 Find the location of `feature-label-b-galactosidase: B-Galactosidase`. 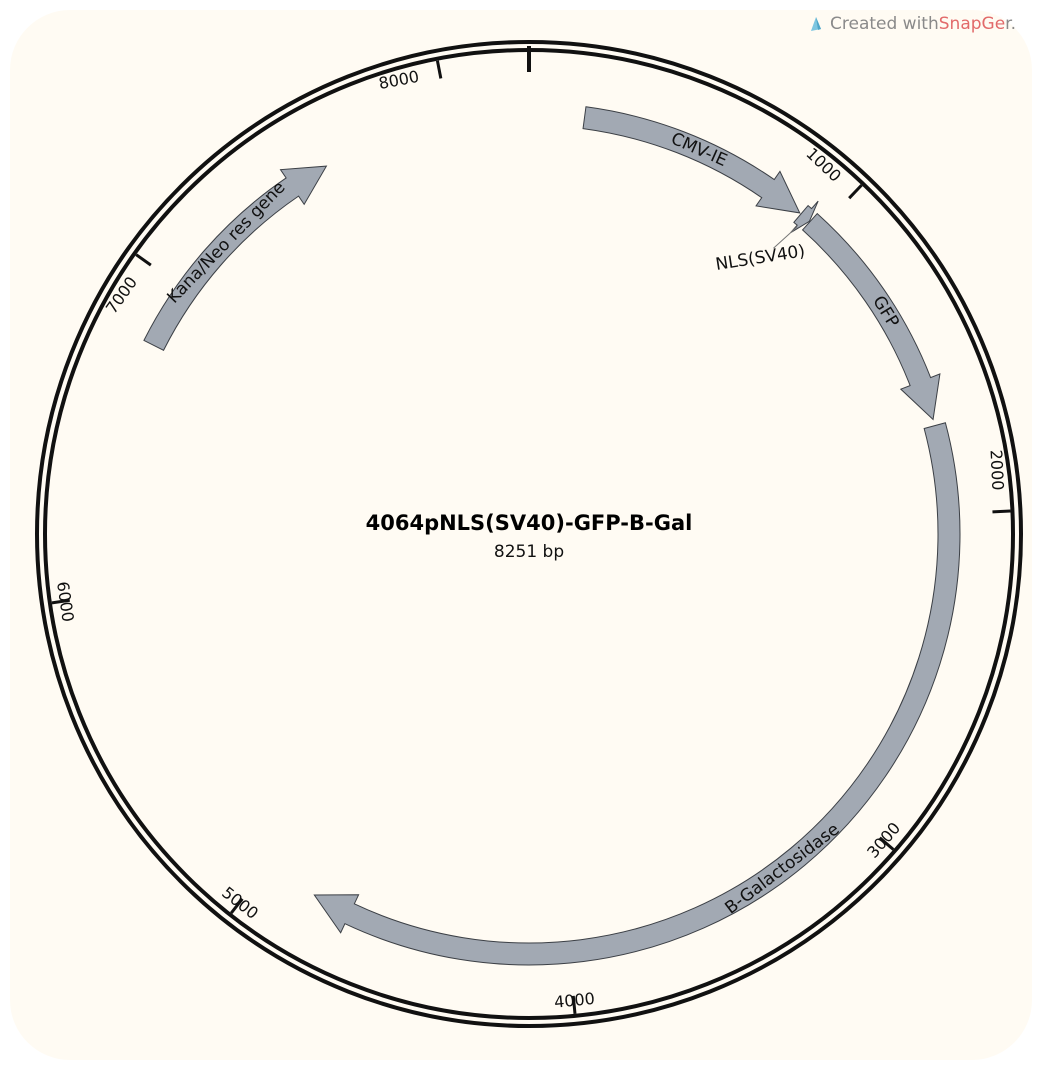

feature-label-b-galactosidase: B-Galactosidase is located at coordinates (782, 868).